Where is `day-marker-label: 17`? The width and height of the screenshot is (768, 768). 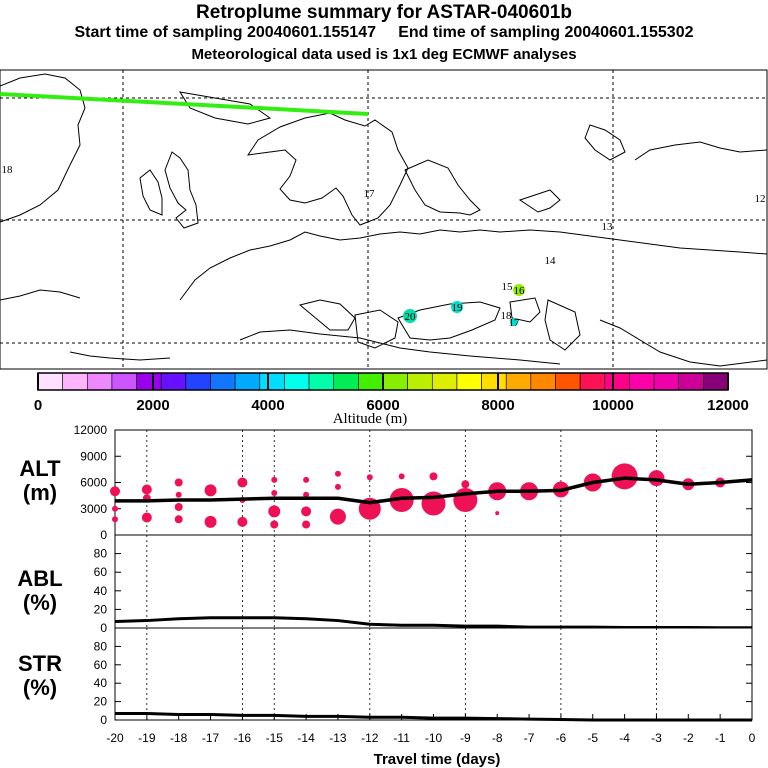 day-marker-label: 17 is located at coordinates (515, 323).